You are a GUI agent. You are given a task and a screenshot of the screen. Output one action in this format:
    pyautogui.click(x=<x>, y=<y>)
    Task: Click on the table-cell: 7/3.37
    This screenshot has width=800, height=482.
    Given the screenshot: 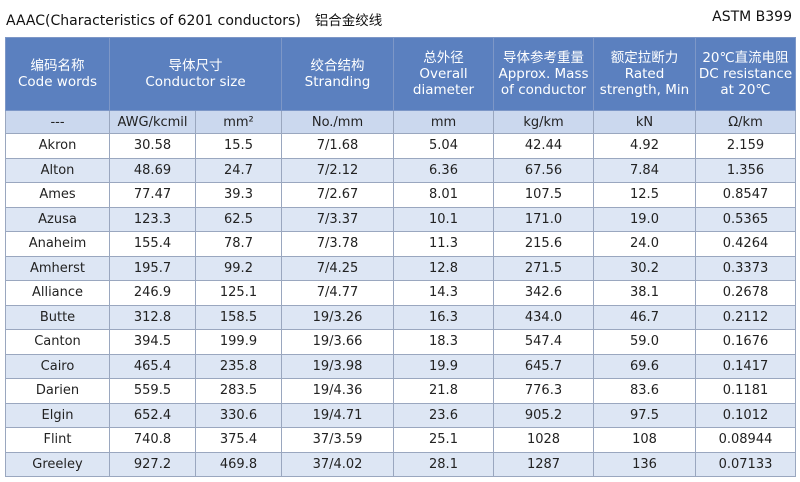 What is the action you would take?
    pyautogui.click(x=337, y=219)
    